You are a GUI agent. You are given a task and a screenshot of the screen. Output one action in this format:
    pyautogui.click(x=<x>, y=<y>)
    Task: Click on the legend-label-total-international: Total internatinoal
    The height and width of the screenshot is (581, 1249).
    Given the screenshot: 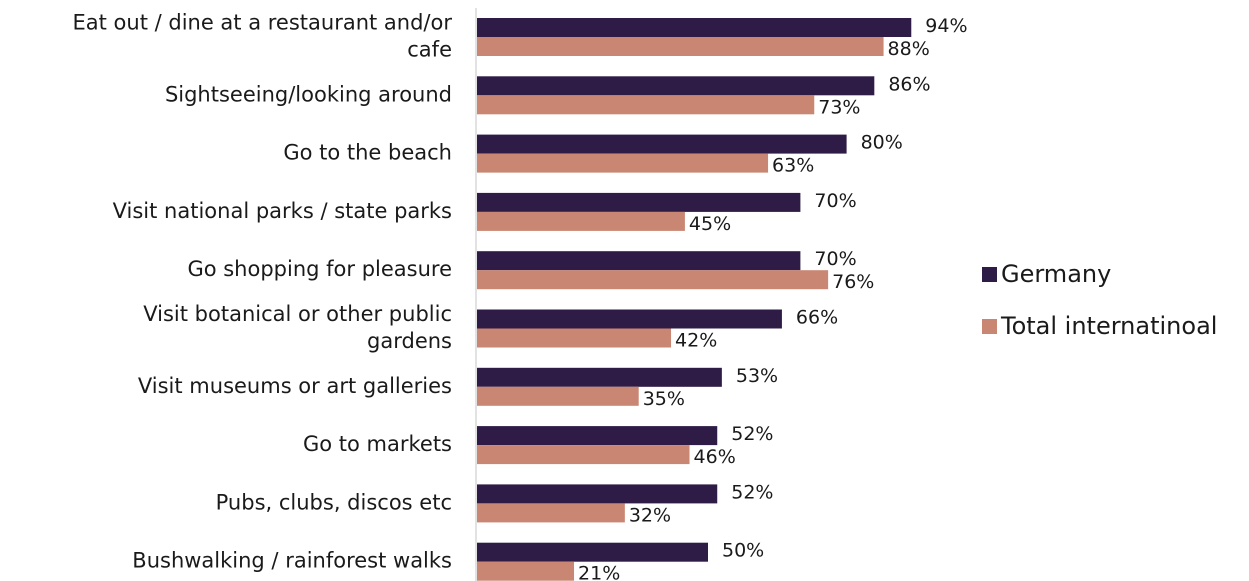 What is the action you would take?
    pyautogui.click(x=1109, y=326)
    